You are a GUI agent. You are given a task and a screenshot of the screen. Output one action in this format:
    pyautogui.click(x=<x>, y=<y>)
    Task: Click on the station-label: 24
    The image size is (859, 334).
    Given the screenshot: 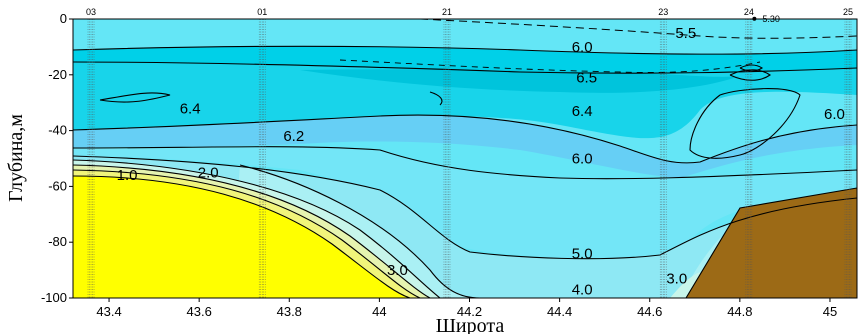 What is the action you would take?
    pyautogui.click(x=749, y=12)
    